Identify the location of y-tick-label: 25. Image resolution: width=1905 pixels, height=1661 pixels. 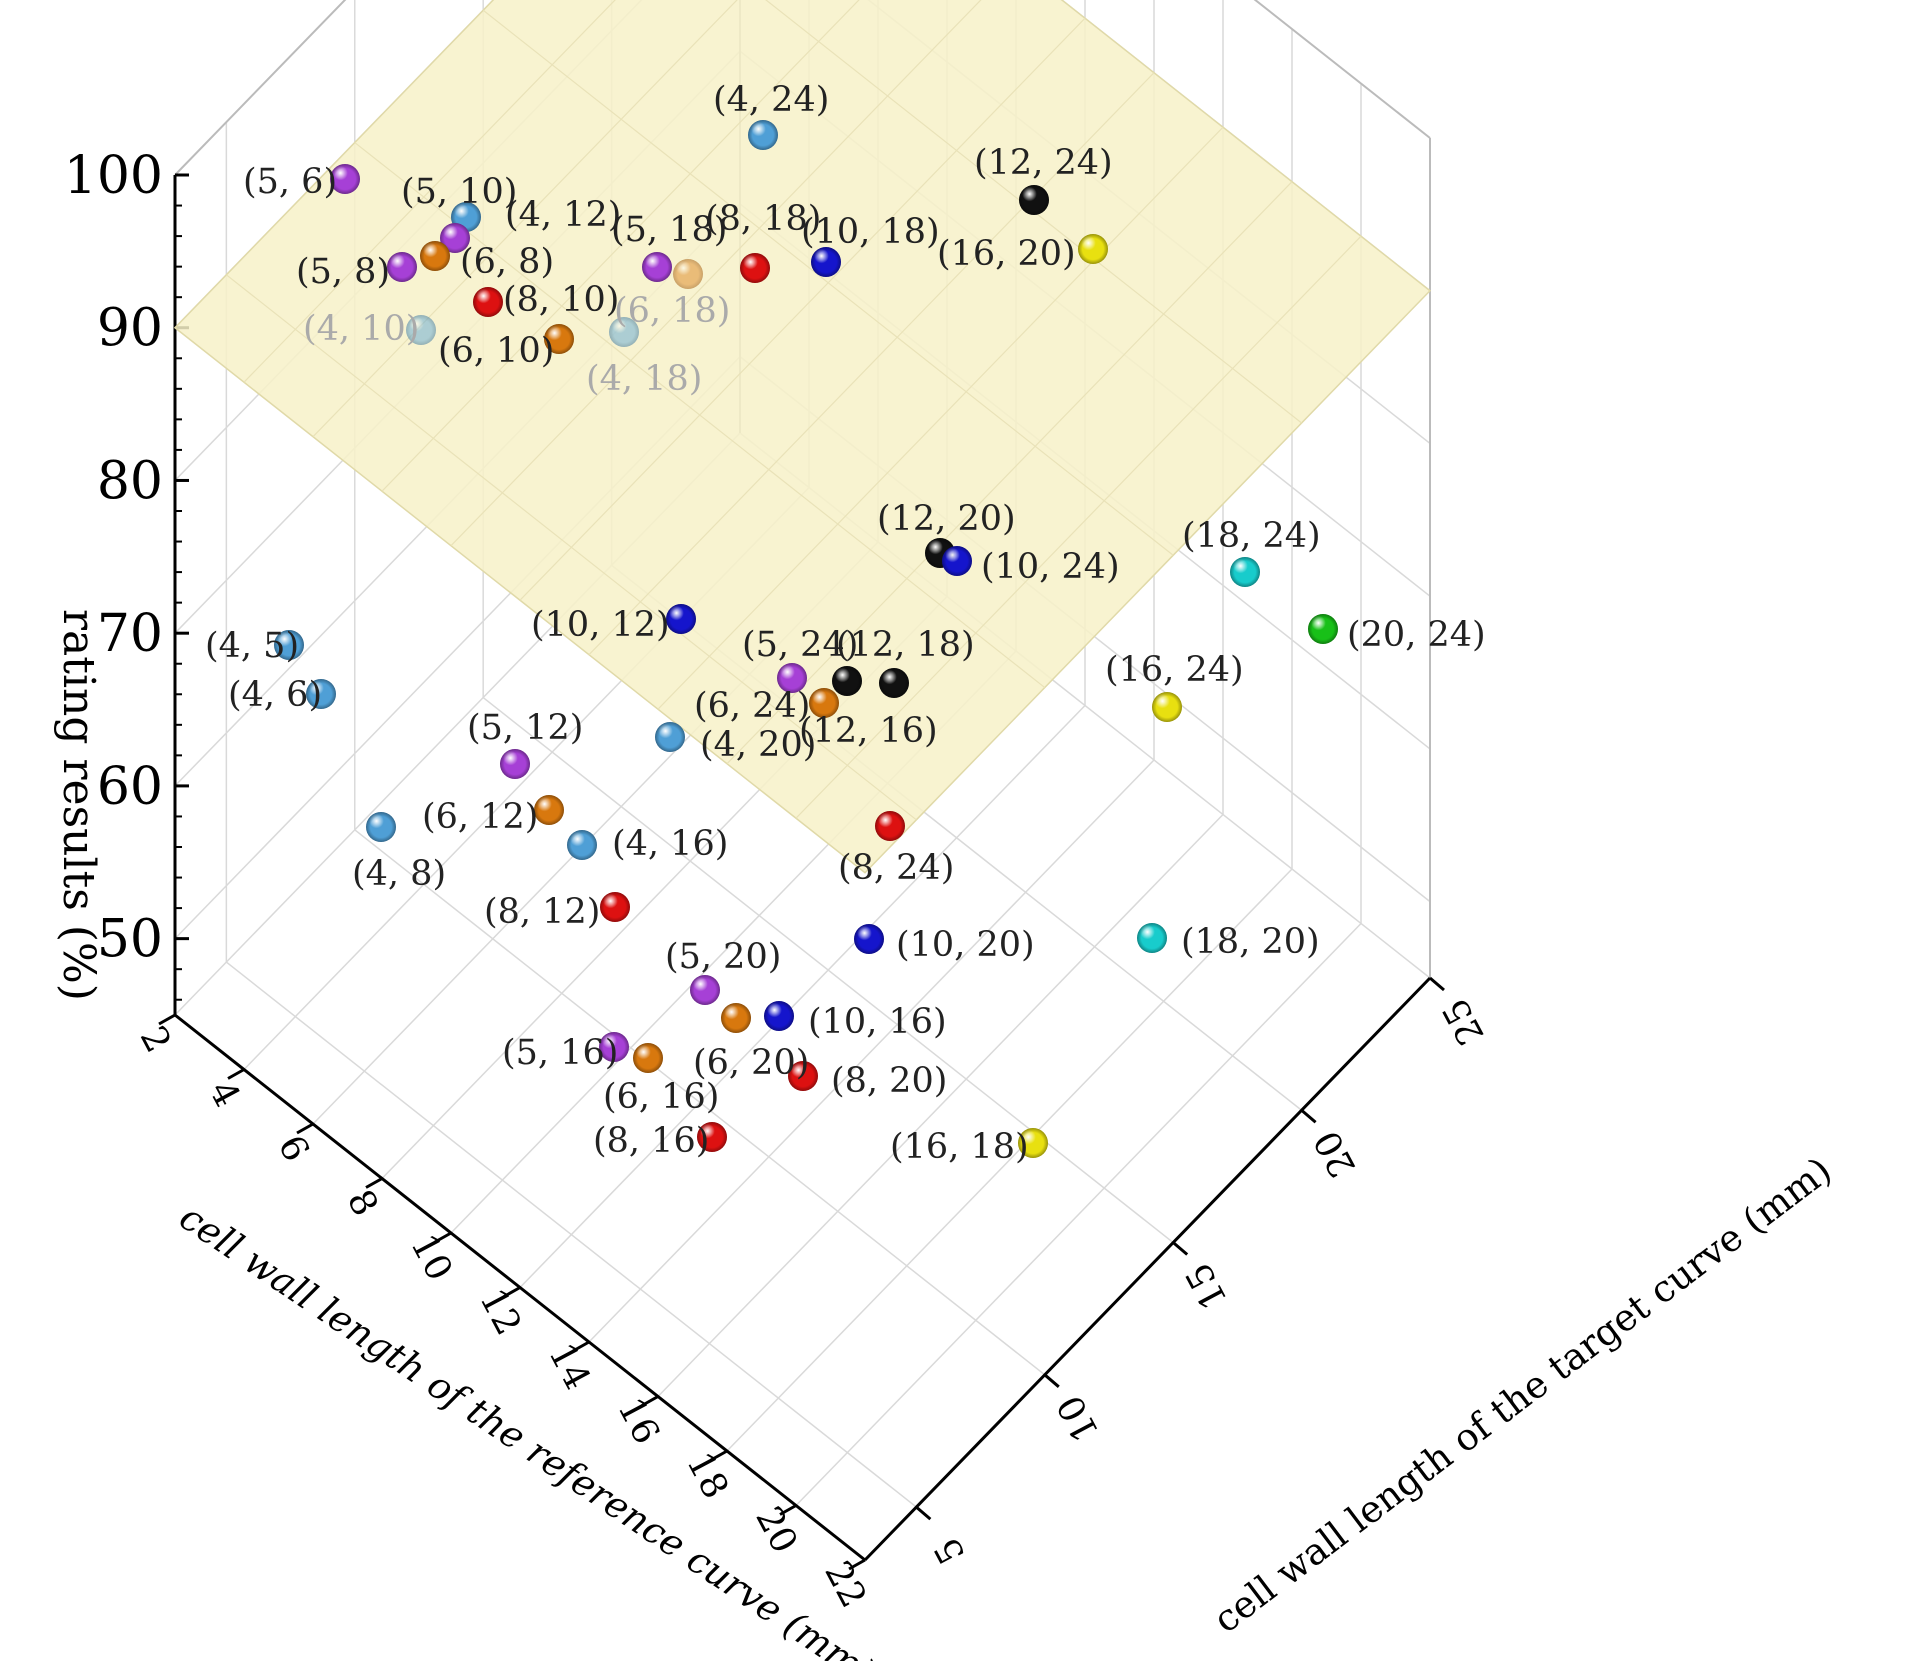
(1464, 1022).